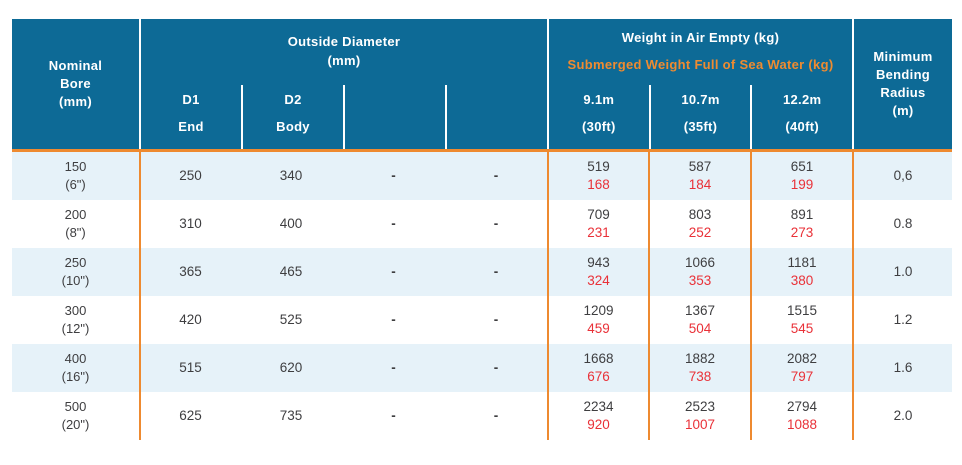  What do you see at coordinates (903, 92) in the screenshot?
I see `mbr-line3: Radius` at bounding box center [903, 92].